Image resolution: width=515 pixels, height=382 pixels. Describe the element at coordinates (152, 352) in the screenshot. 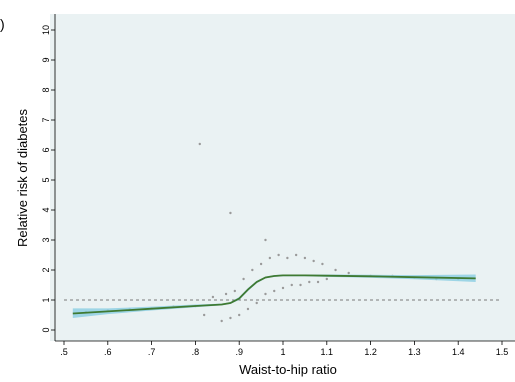

I see `x-tick-label: .7` at that location.